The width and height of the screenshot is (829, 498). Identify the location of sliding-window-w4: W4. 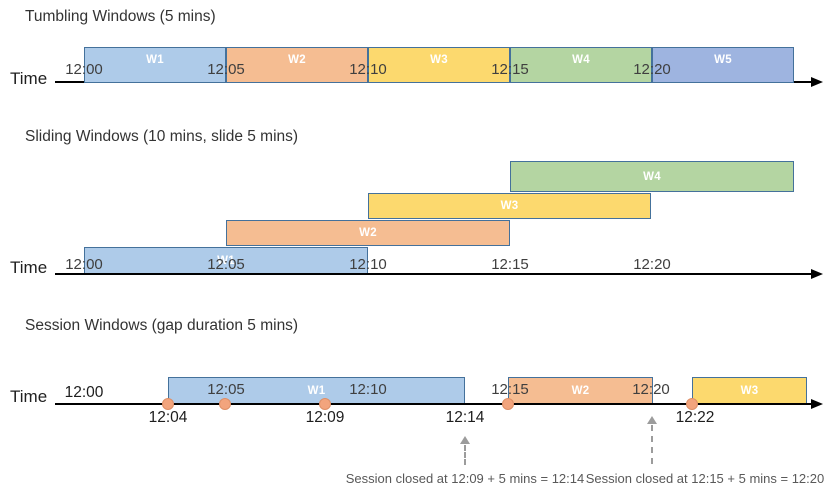
(652, 176).